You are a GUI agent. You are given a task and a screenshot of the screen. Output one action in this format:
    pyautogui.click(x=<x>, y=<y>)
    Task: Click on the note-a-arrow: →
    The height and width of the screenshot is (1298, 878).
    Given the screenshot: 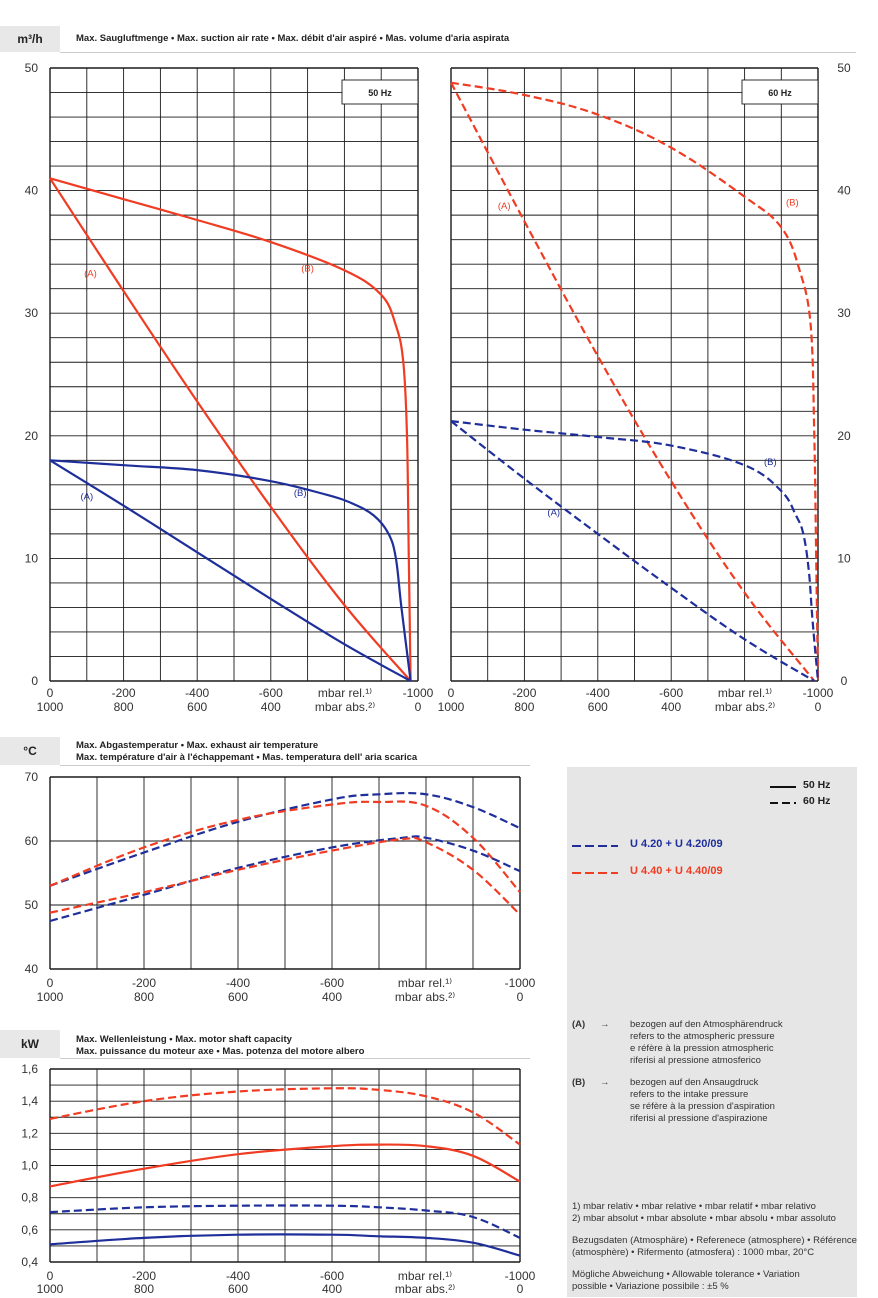 What is the action you would take?
    pyautogui.click(x=605, y=1024)
    